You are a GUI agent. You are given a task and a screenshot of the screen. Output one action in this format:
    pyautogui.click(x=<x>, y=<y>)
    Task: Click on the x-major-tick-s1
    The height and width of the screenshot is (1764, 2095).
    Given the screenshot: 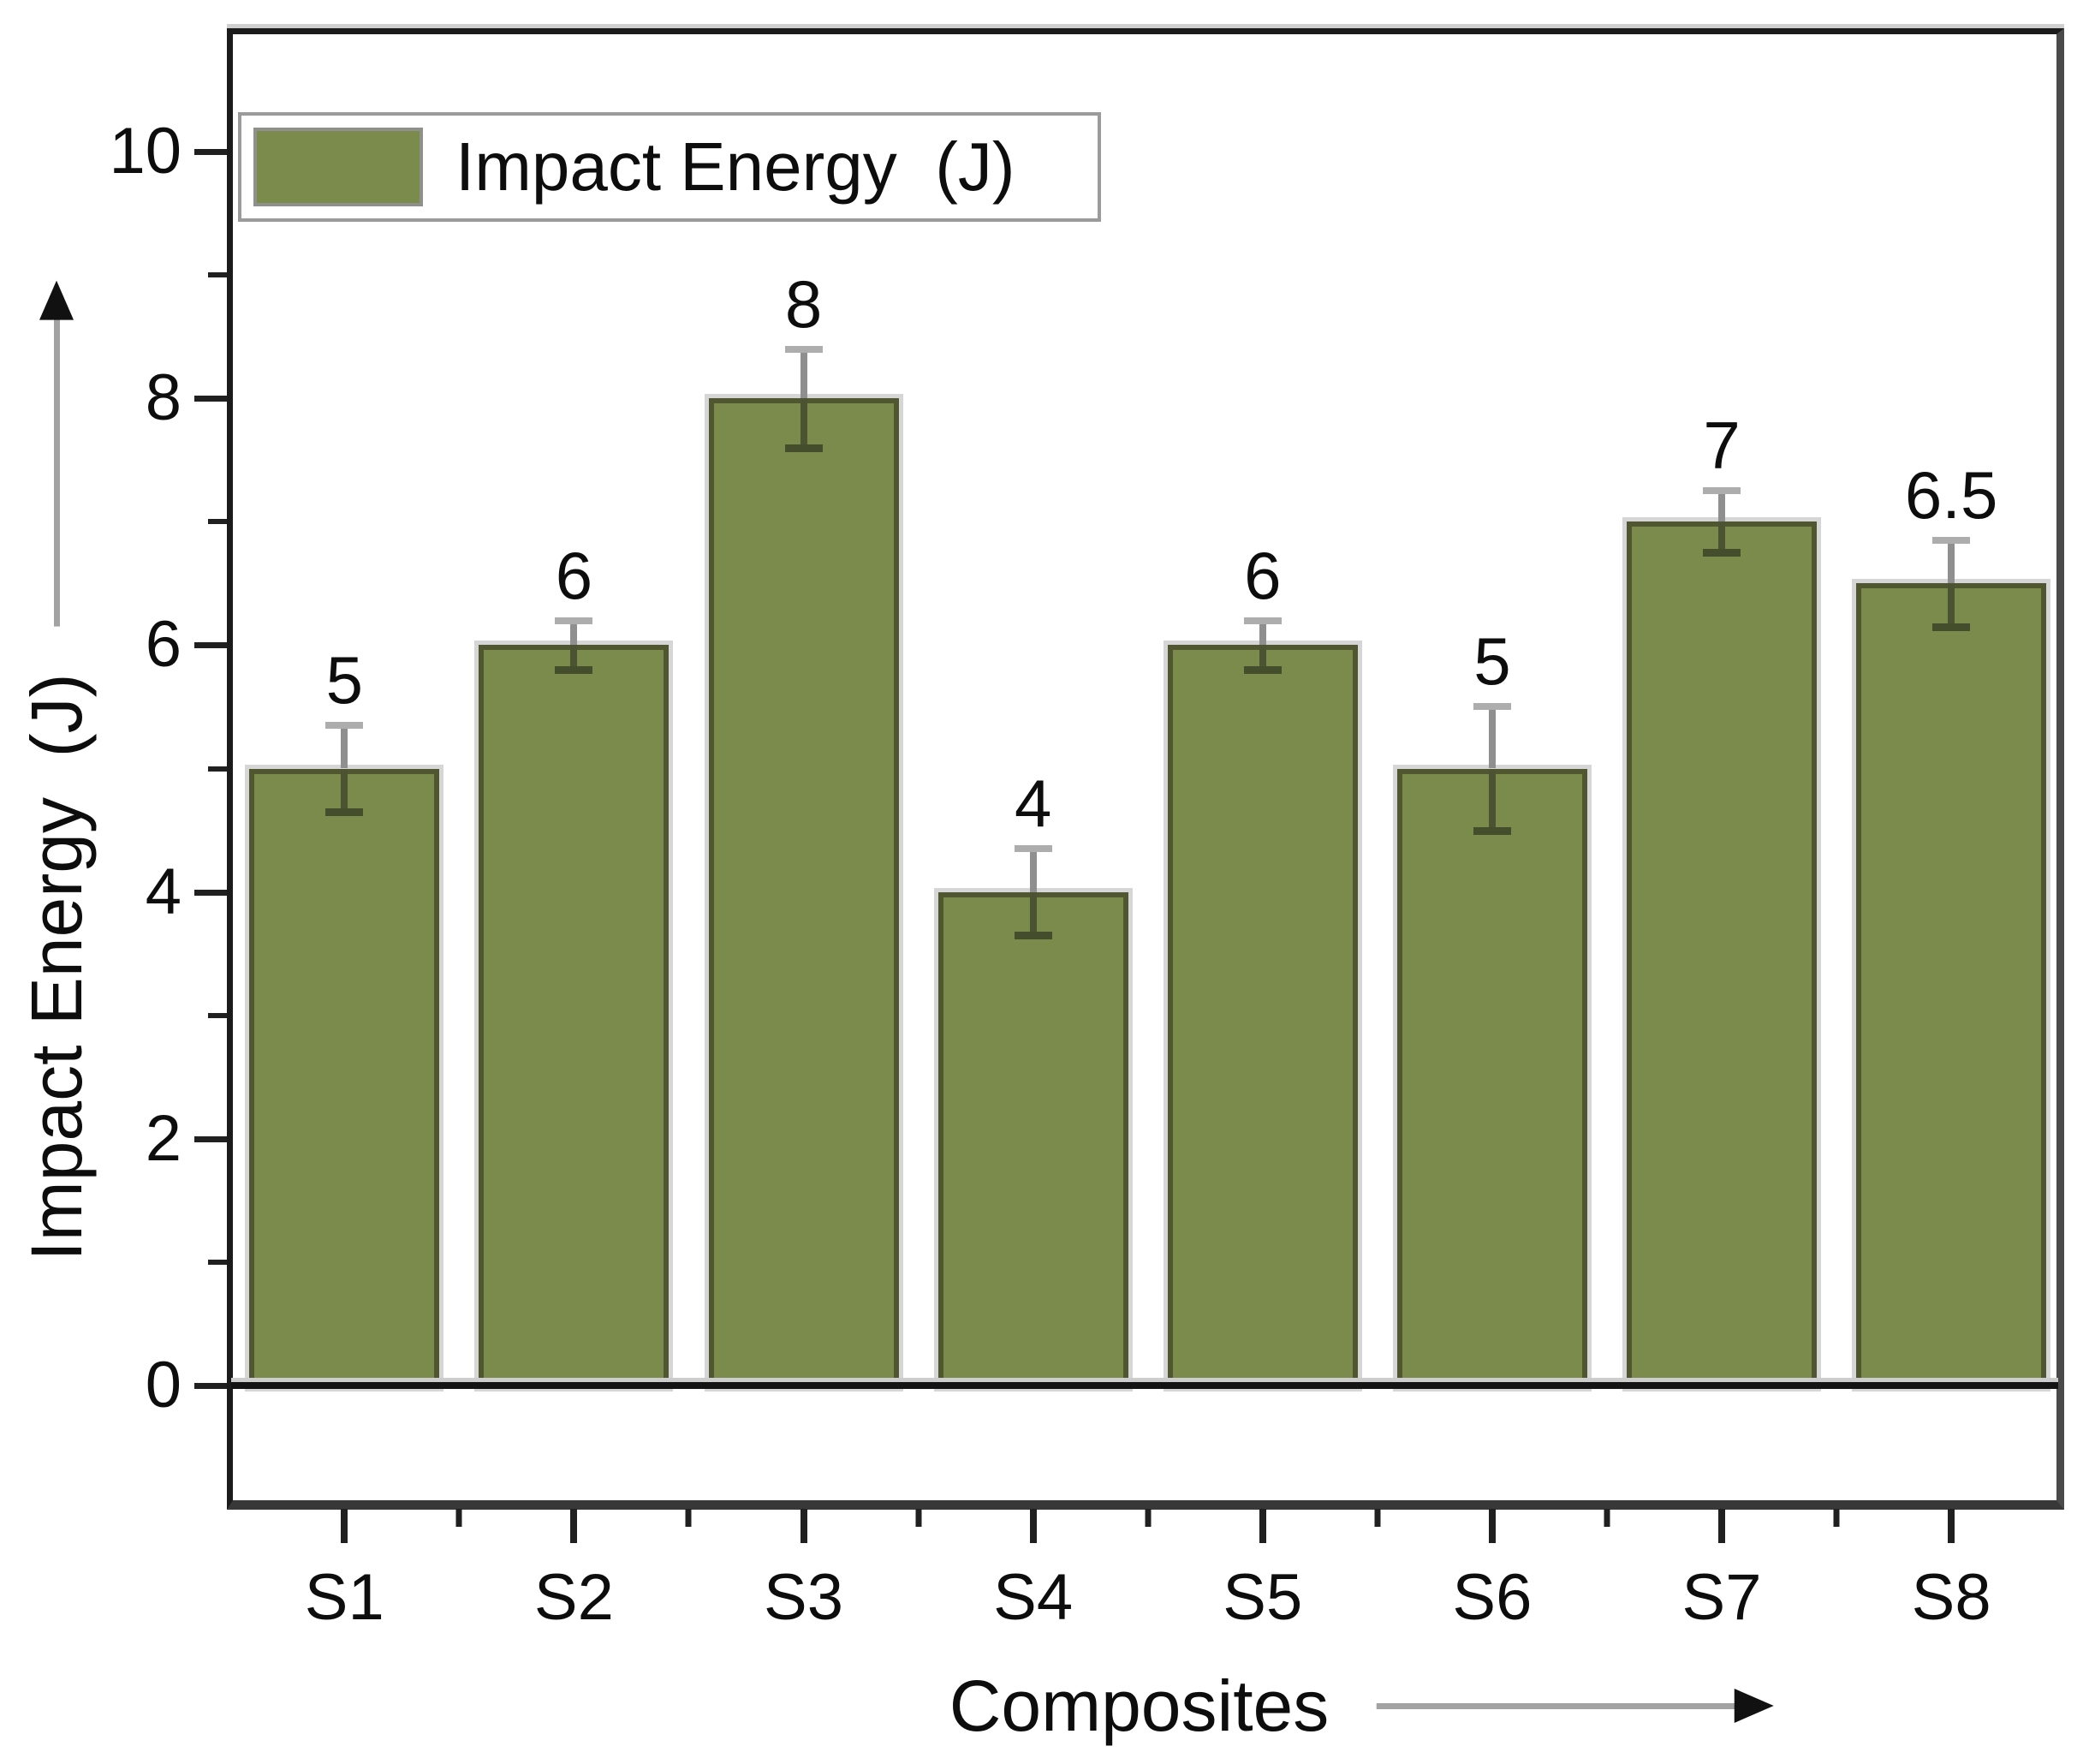 What is the action you would take?
    pyautogui.click(x=344, y=1526)
    